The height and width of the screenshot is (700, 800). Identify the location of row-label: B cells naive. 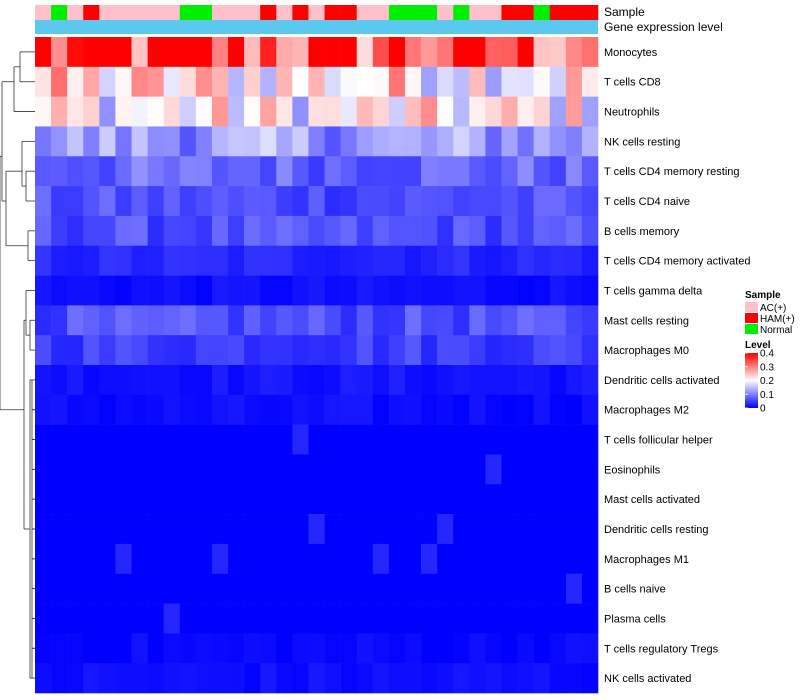
(635, 590).